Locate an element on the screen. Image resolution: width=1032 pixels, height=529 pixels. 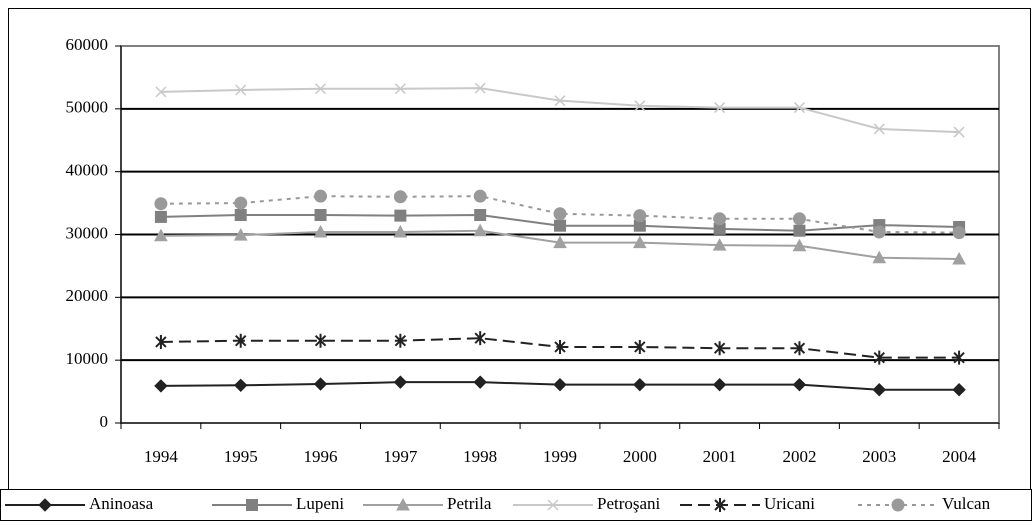
x-tick-label: 2001 is located at coordinates (720, 456).